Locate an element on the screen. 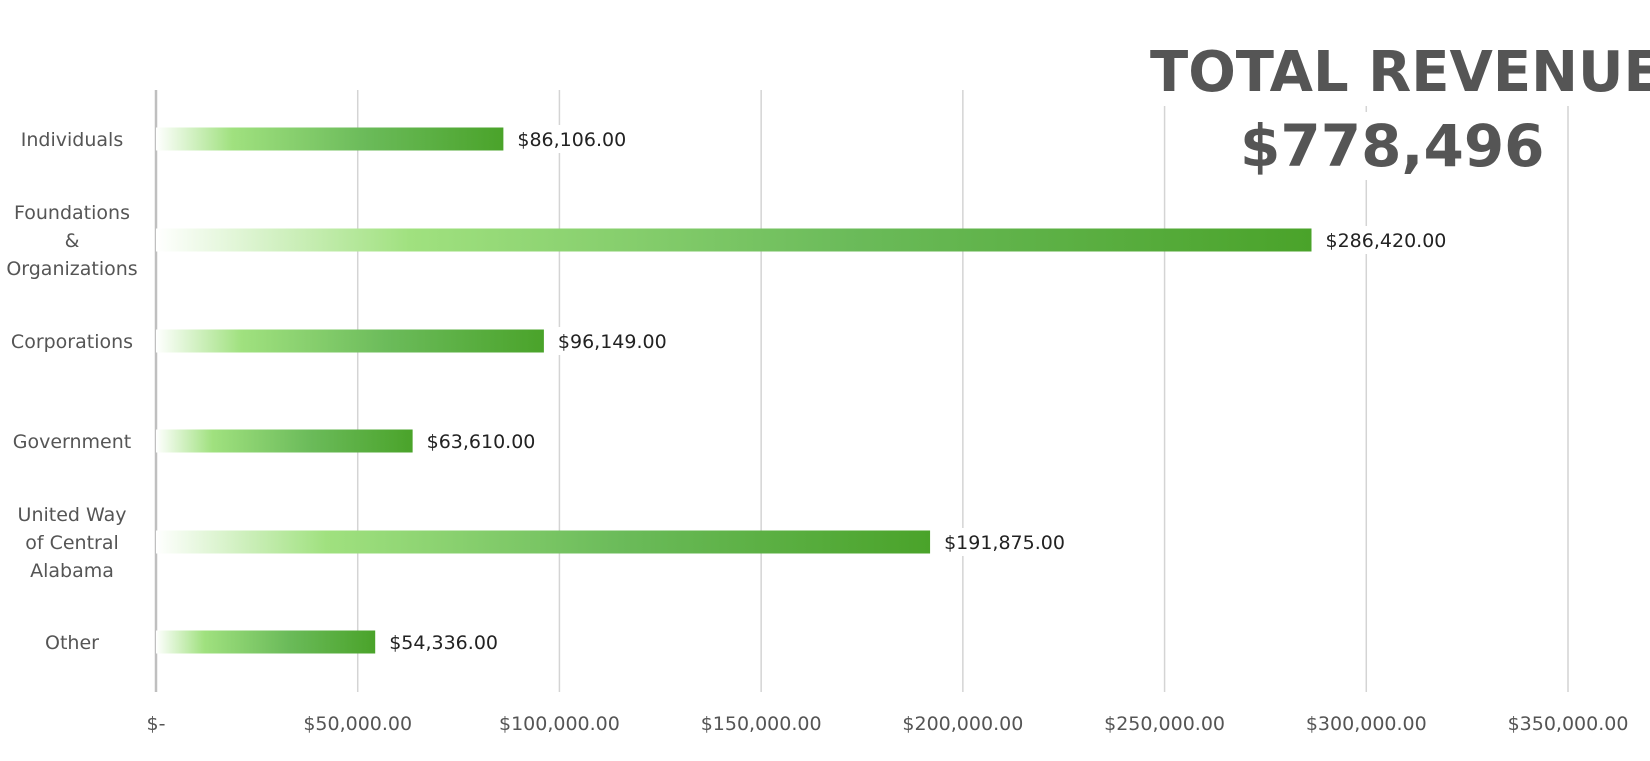  category-label: Foundations & Organizations is located at coordinates (71, 241).